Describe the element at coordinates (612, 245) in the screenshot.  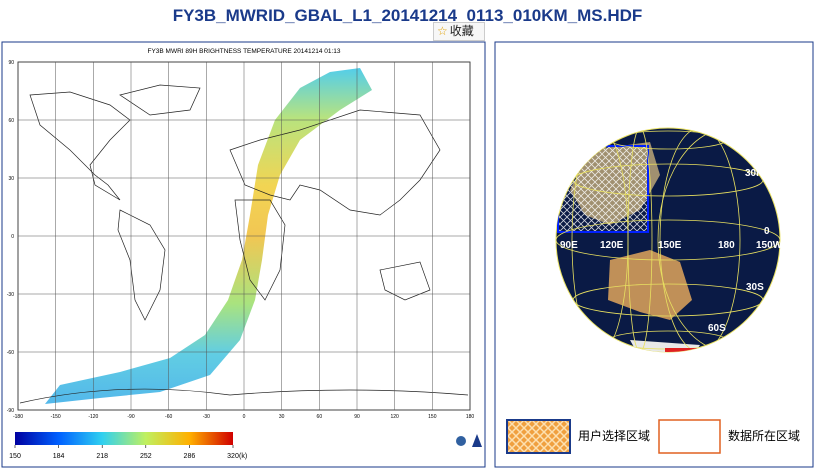
I see `globe-lon-label: 120E` at that location.